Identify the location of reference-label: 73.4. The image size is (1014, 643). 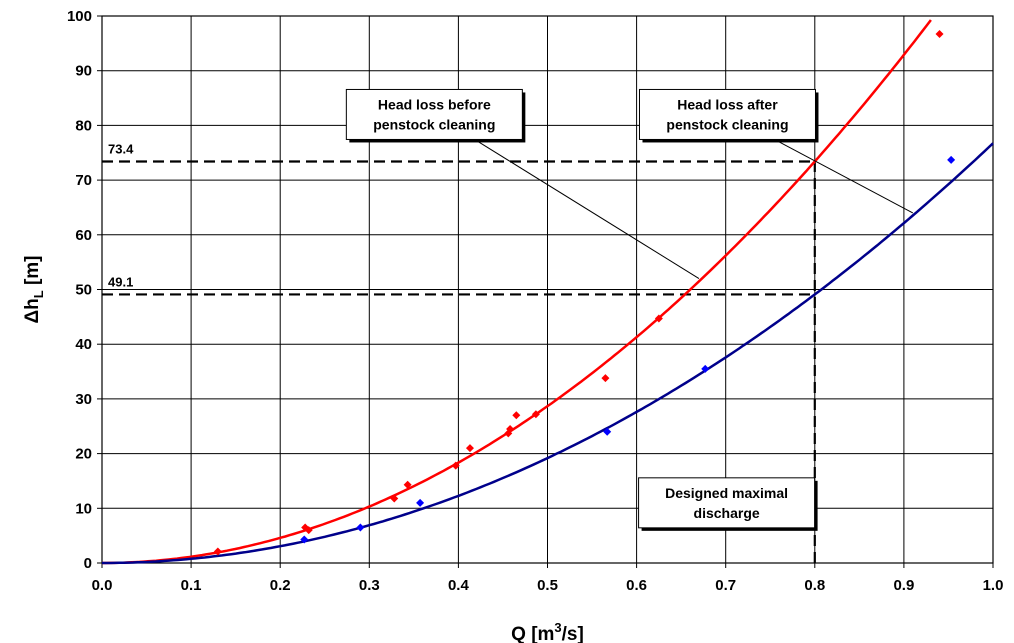
(121, 149).